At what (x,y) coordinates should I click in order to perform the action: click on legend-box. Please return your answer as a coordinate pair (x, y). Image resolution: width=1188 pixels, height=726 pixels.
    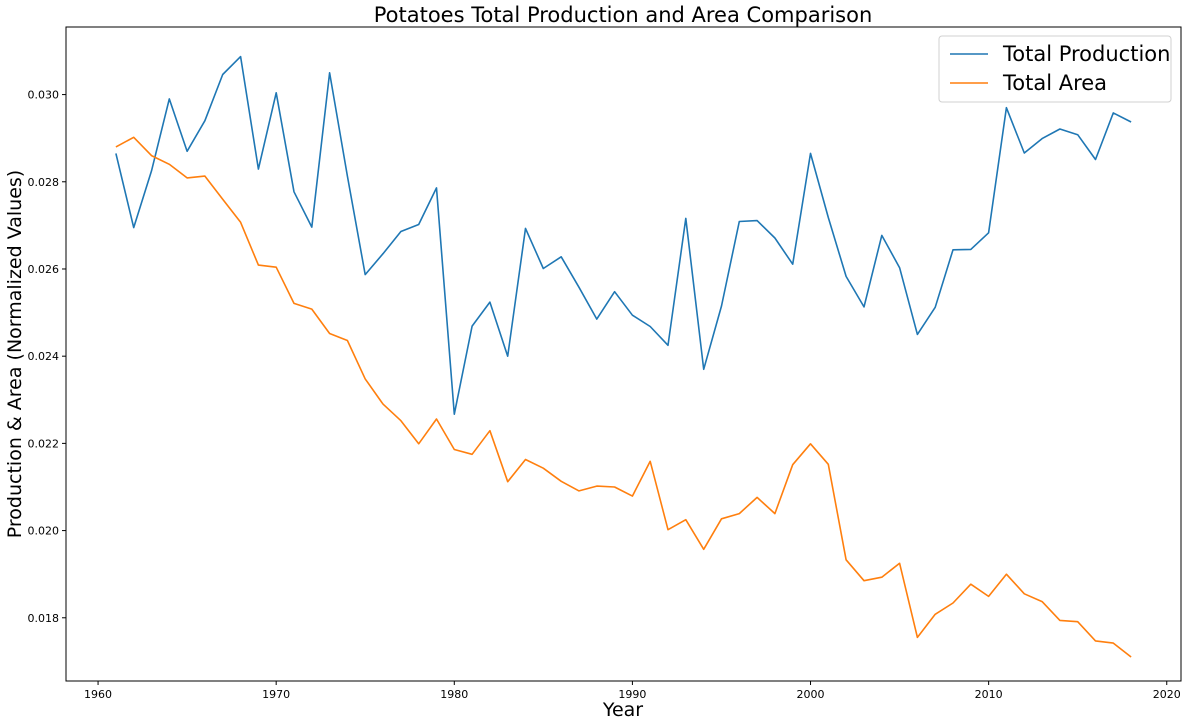
    Looking at the image, I should click on (1055, 69).